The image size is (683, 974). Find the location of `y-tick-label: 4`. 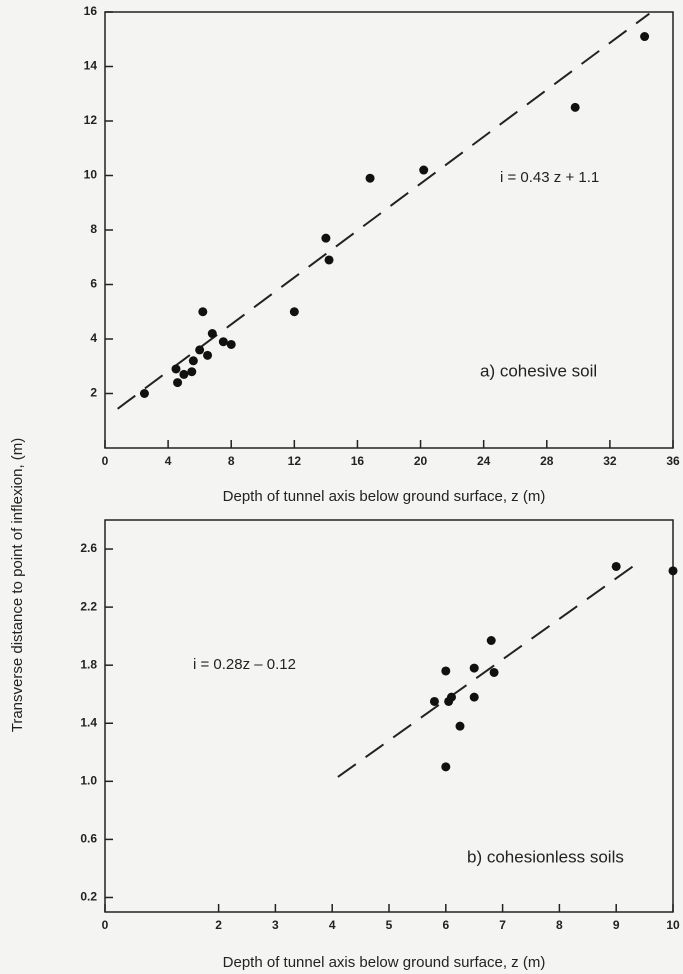

y-tick-label: 4 is located at coordinates (93, 338).